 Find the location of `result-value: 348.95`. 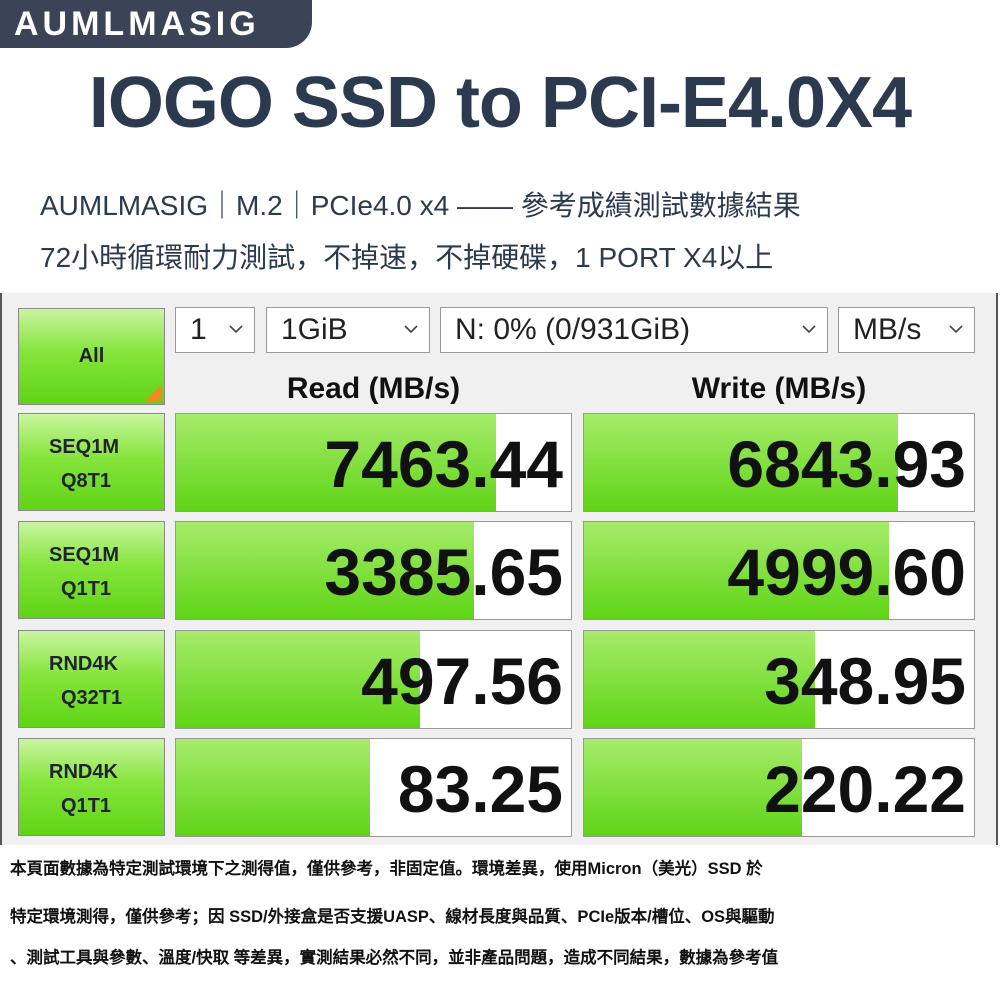

result-value: 348.95 is located at coordinates (865, 681).